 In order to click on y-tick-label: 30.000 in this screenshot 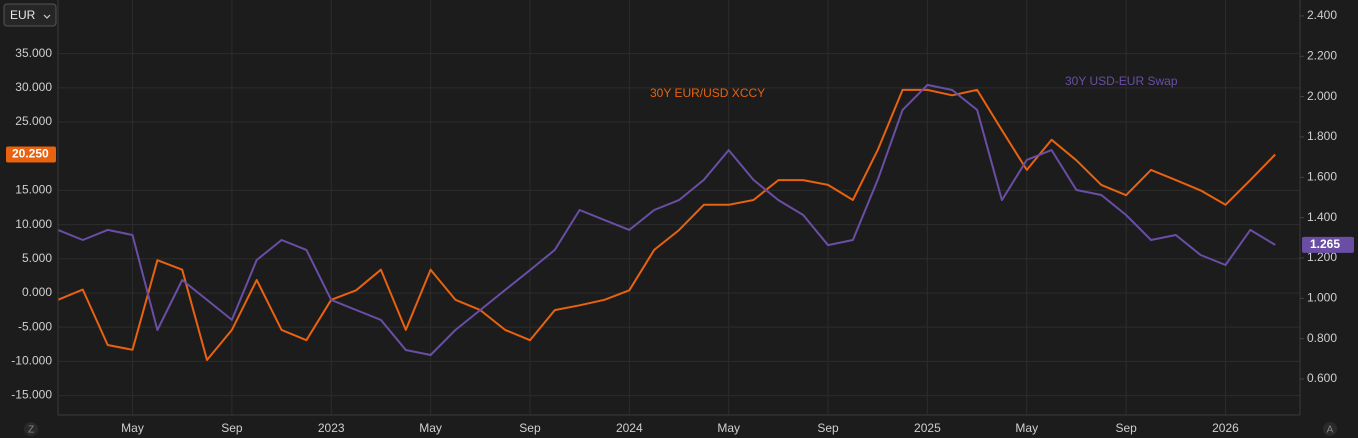, I will do `click(33, 87)`.